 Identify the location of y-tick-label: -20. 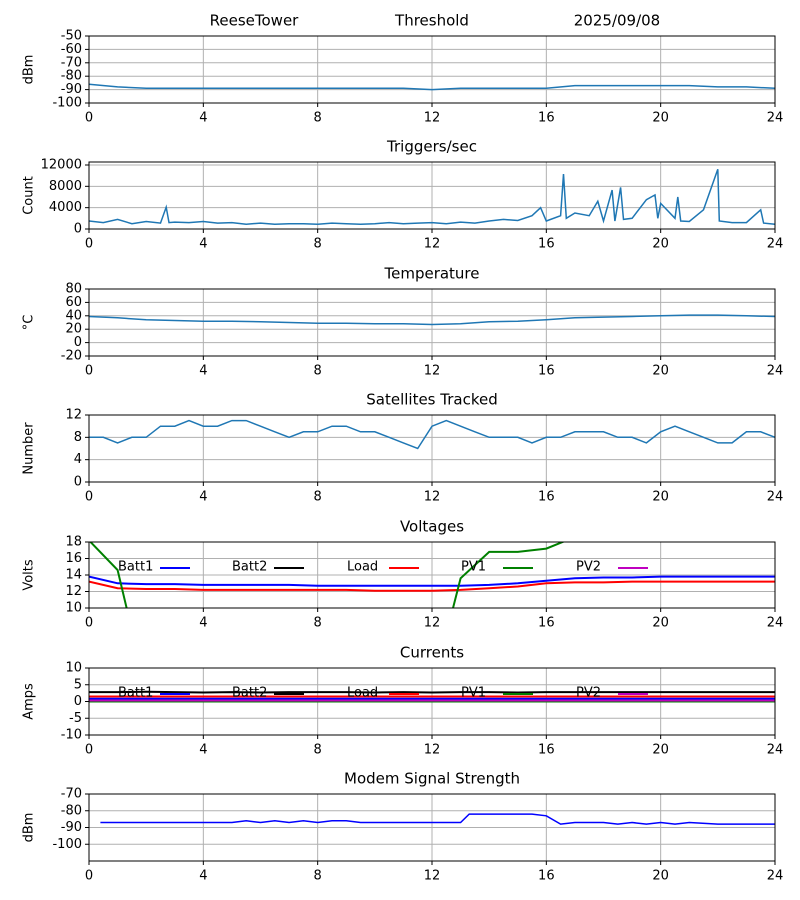
(71, 356).